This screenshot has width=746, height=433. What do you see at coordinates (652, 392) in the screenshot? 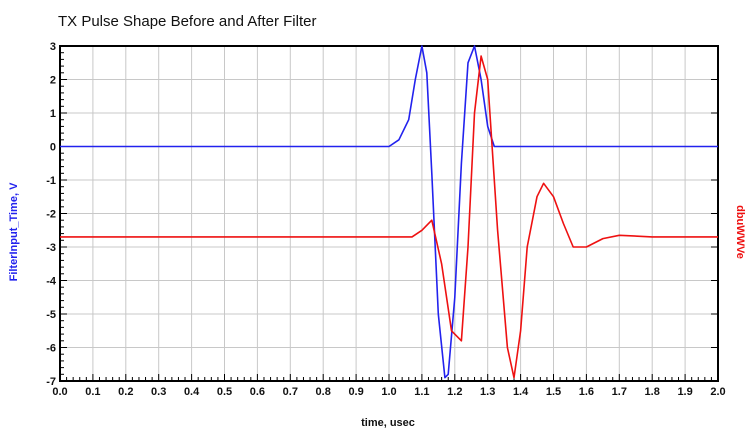
I see `x-tick-label: 1.8` at bounding box center [652, 392].